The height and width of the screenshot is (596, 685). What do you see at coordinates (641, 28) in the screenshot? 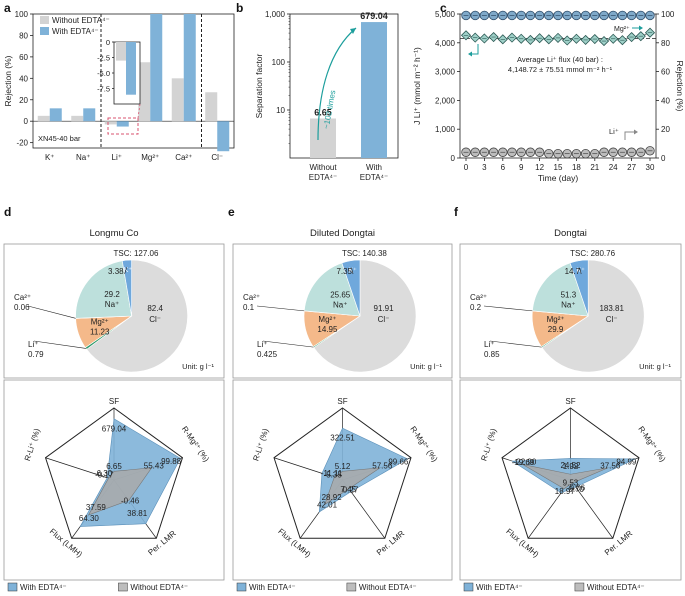
I see `arrow-mg-head-c` at bounding box center [641, 28].